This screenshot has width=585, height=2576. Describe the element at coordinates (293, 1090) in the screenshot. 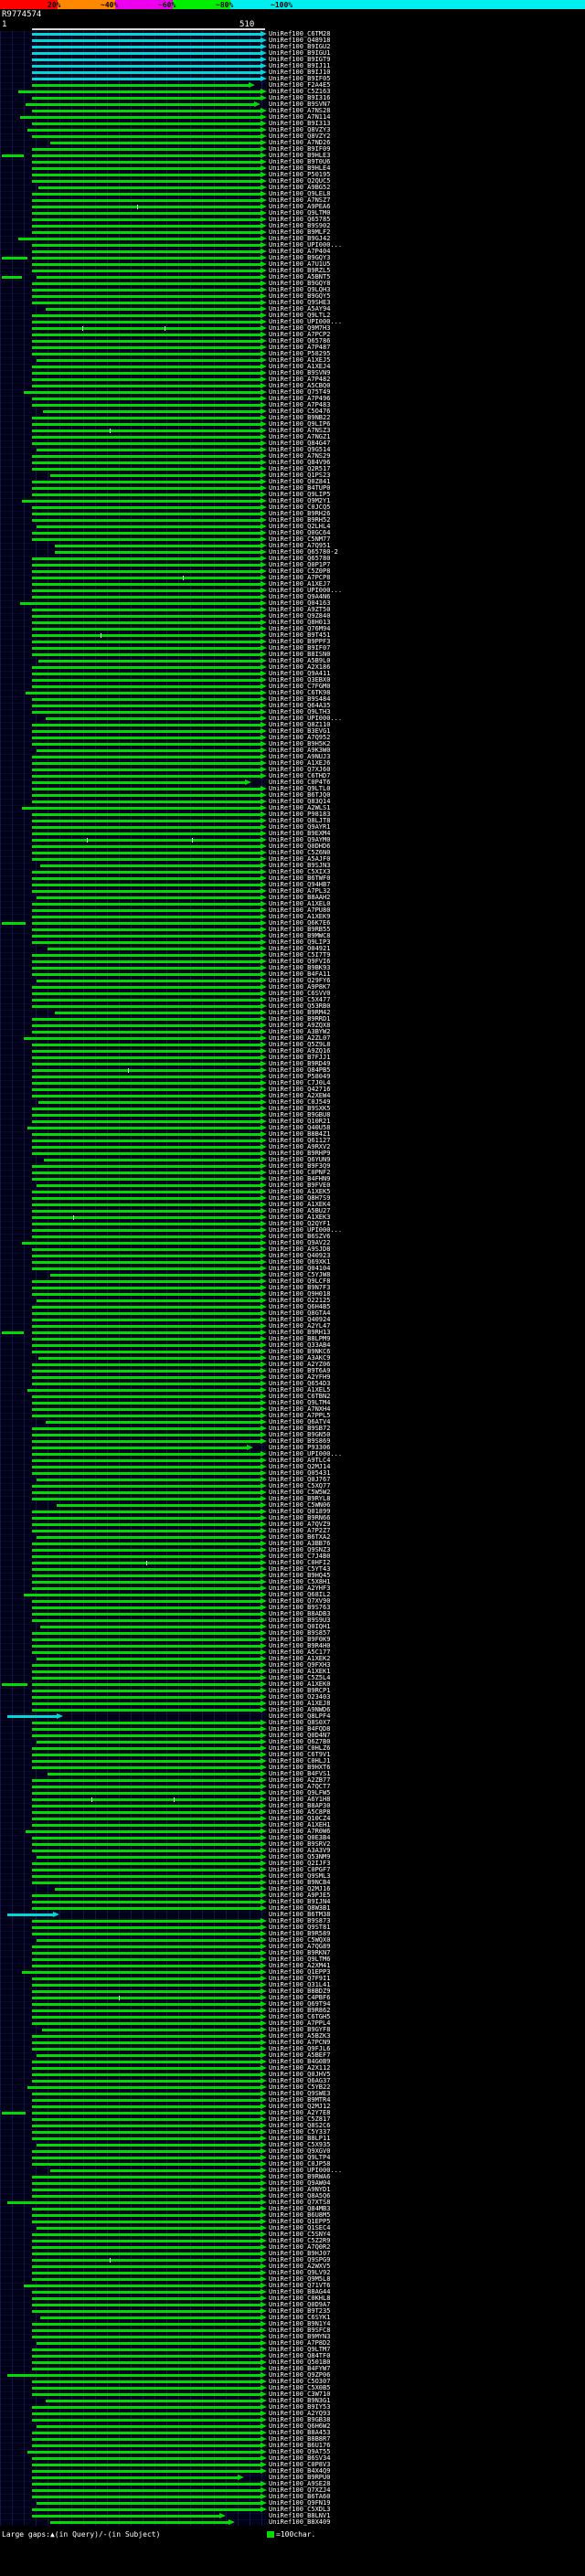

I see `hit-row: UniRef100_Q42716` at that location.